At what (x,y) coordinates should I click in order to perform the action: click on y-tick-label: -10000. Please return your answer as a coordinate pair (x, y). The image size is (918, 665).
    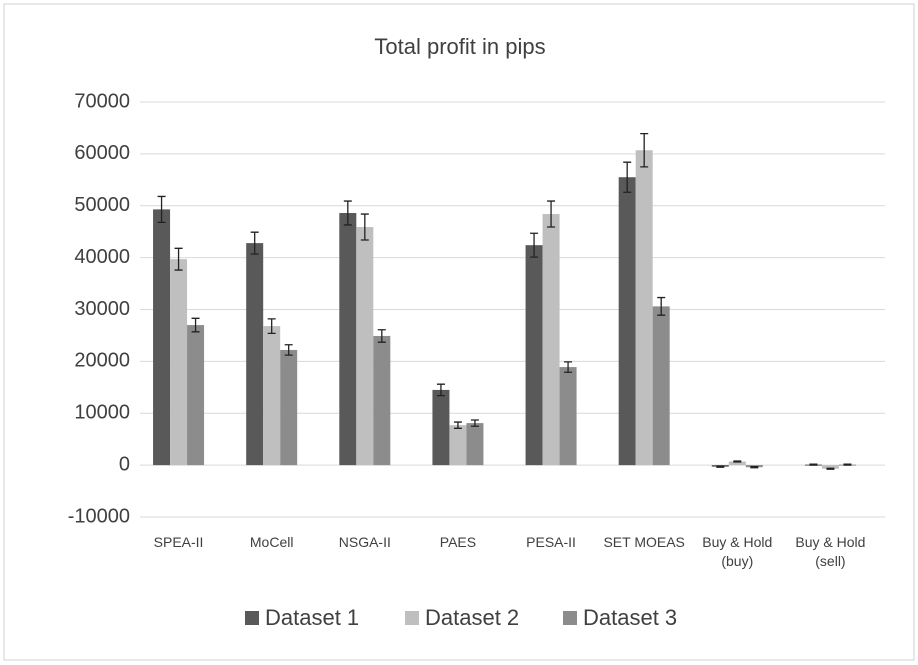
    Looking at the image, I should click on (99, 516).